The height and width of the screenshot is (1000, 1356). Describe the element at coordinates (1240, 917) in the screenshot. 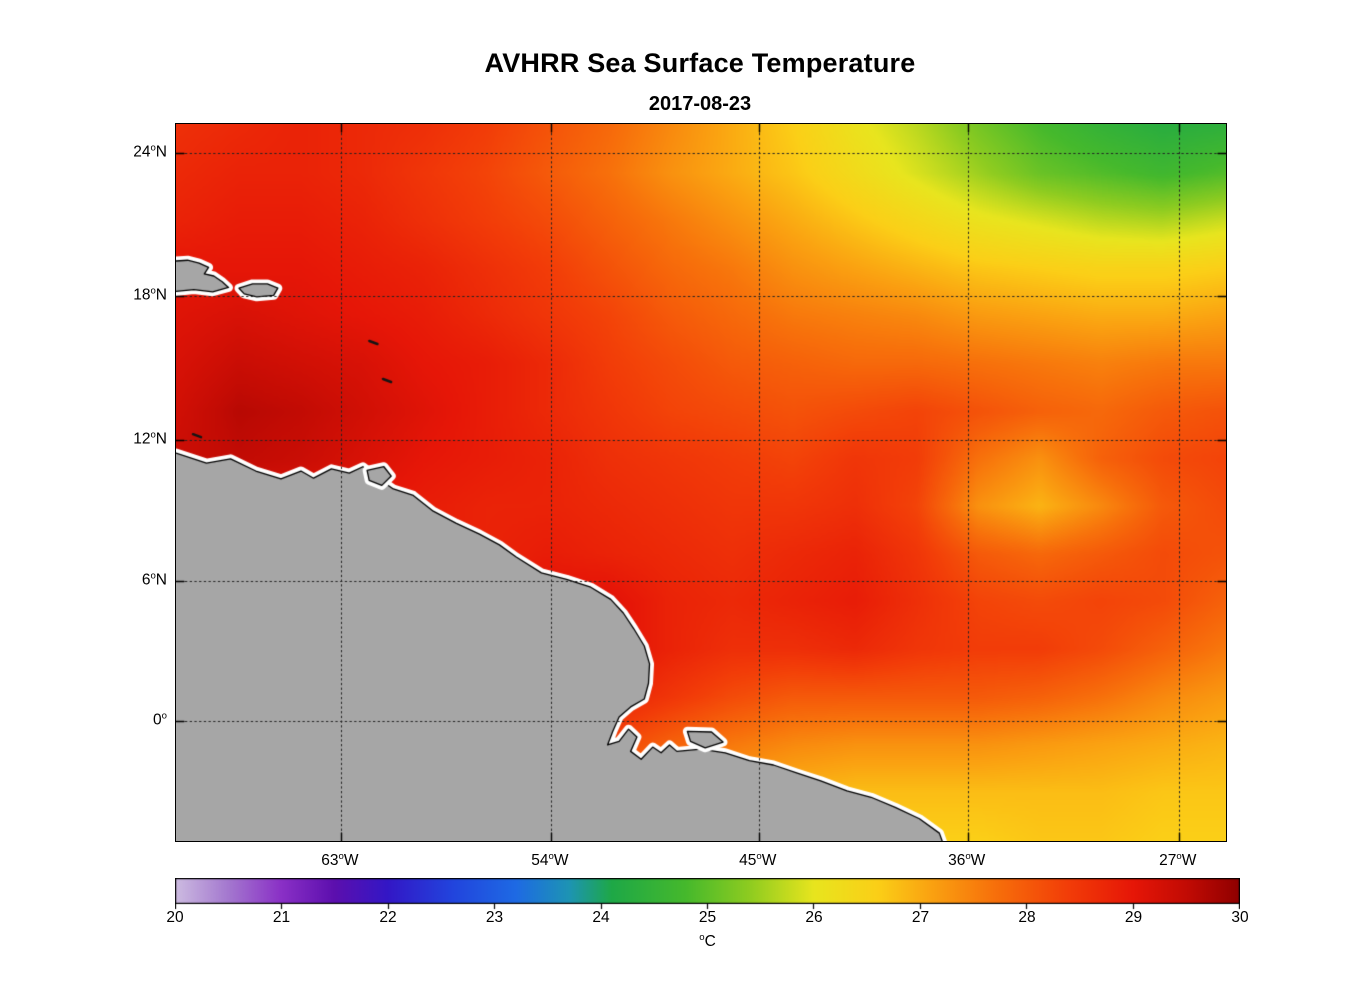

I see `colorbar-tick-30: 30` at that location.